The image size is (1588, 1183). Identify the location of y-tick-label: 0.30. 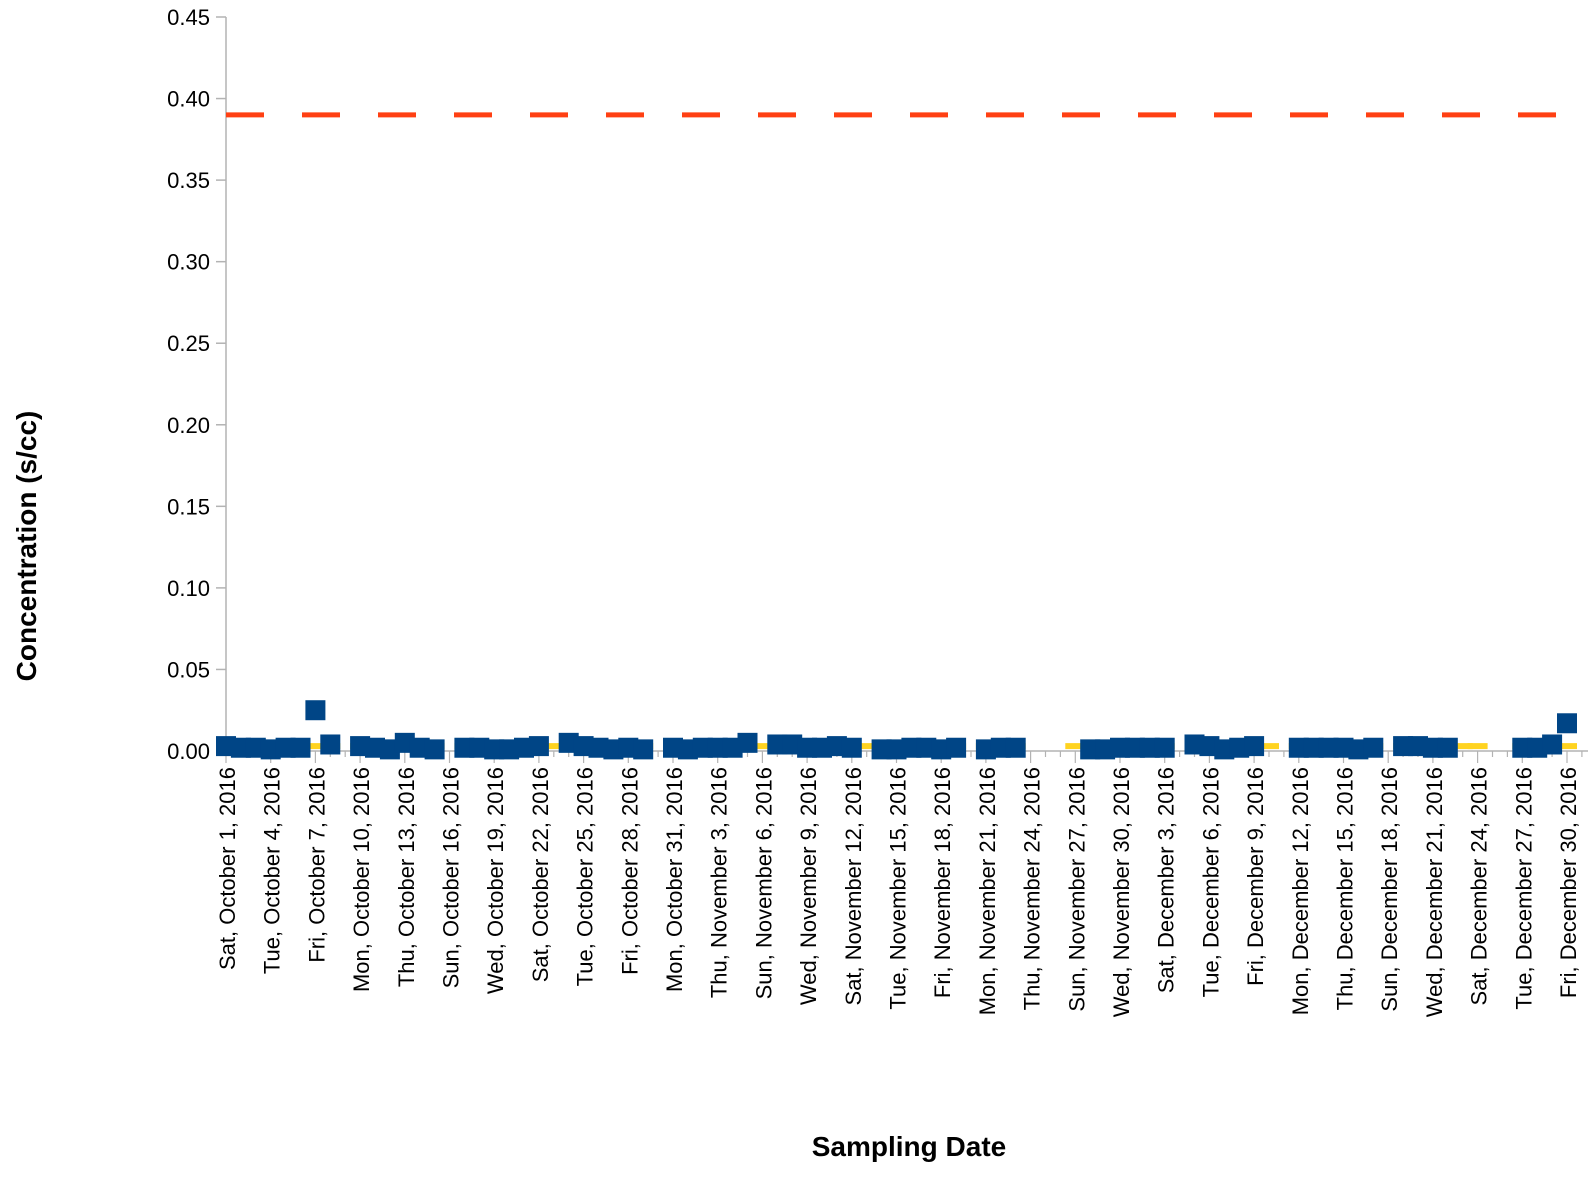
(188, 262).